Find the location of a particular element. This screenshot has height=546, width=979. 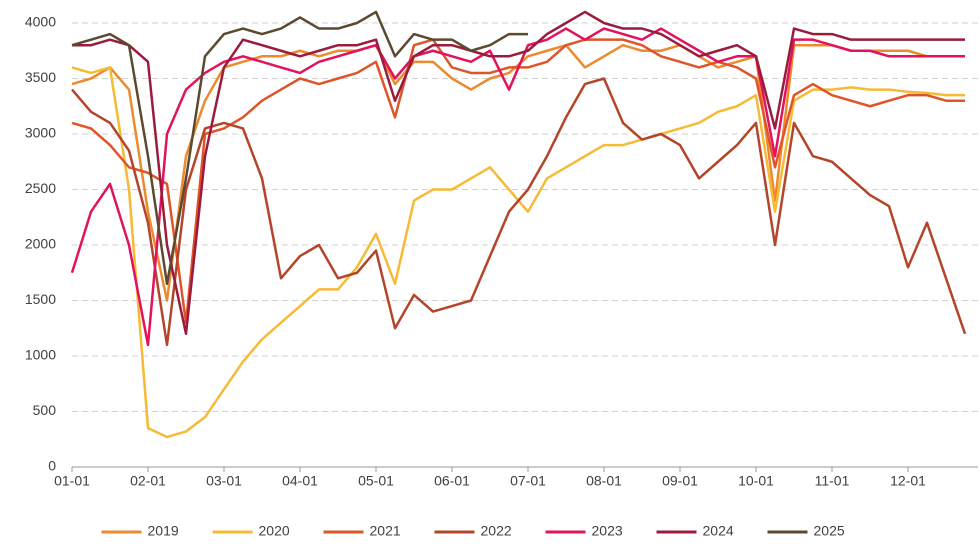

legend-label: 2019 is located at coordinates (163, 531).